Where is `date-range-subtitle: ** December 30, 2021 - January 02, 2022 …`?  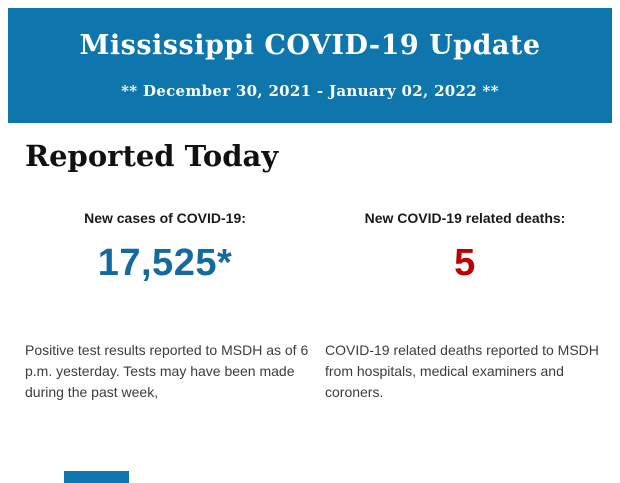 date-range-subtitle: ** December 30, 2021 - January 02, 2022 … is located at coordinates (310, 91).